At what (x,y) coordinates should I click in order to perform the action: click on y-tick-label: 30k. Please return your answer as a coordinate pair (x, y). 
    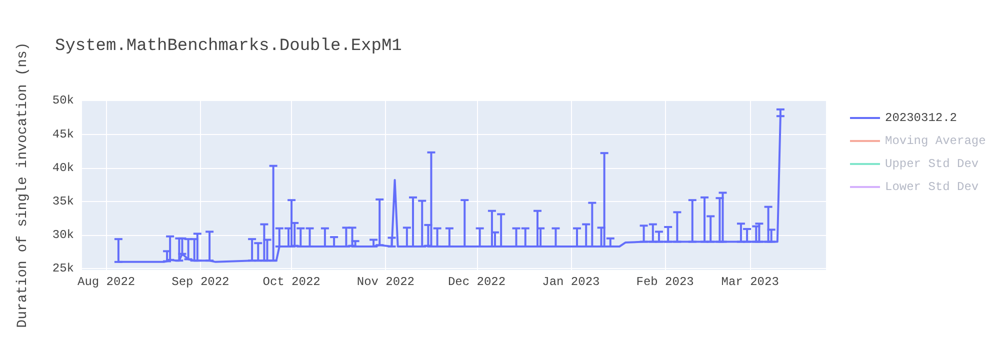
    Looking at the image, I should click on (63, 235).